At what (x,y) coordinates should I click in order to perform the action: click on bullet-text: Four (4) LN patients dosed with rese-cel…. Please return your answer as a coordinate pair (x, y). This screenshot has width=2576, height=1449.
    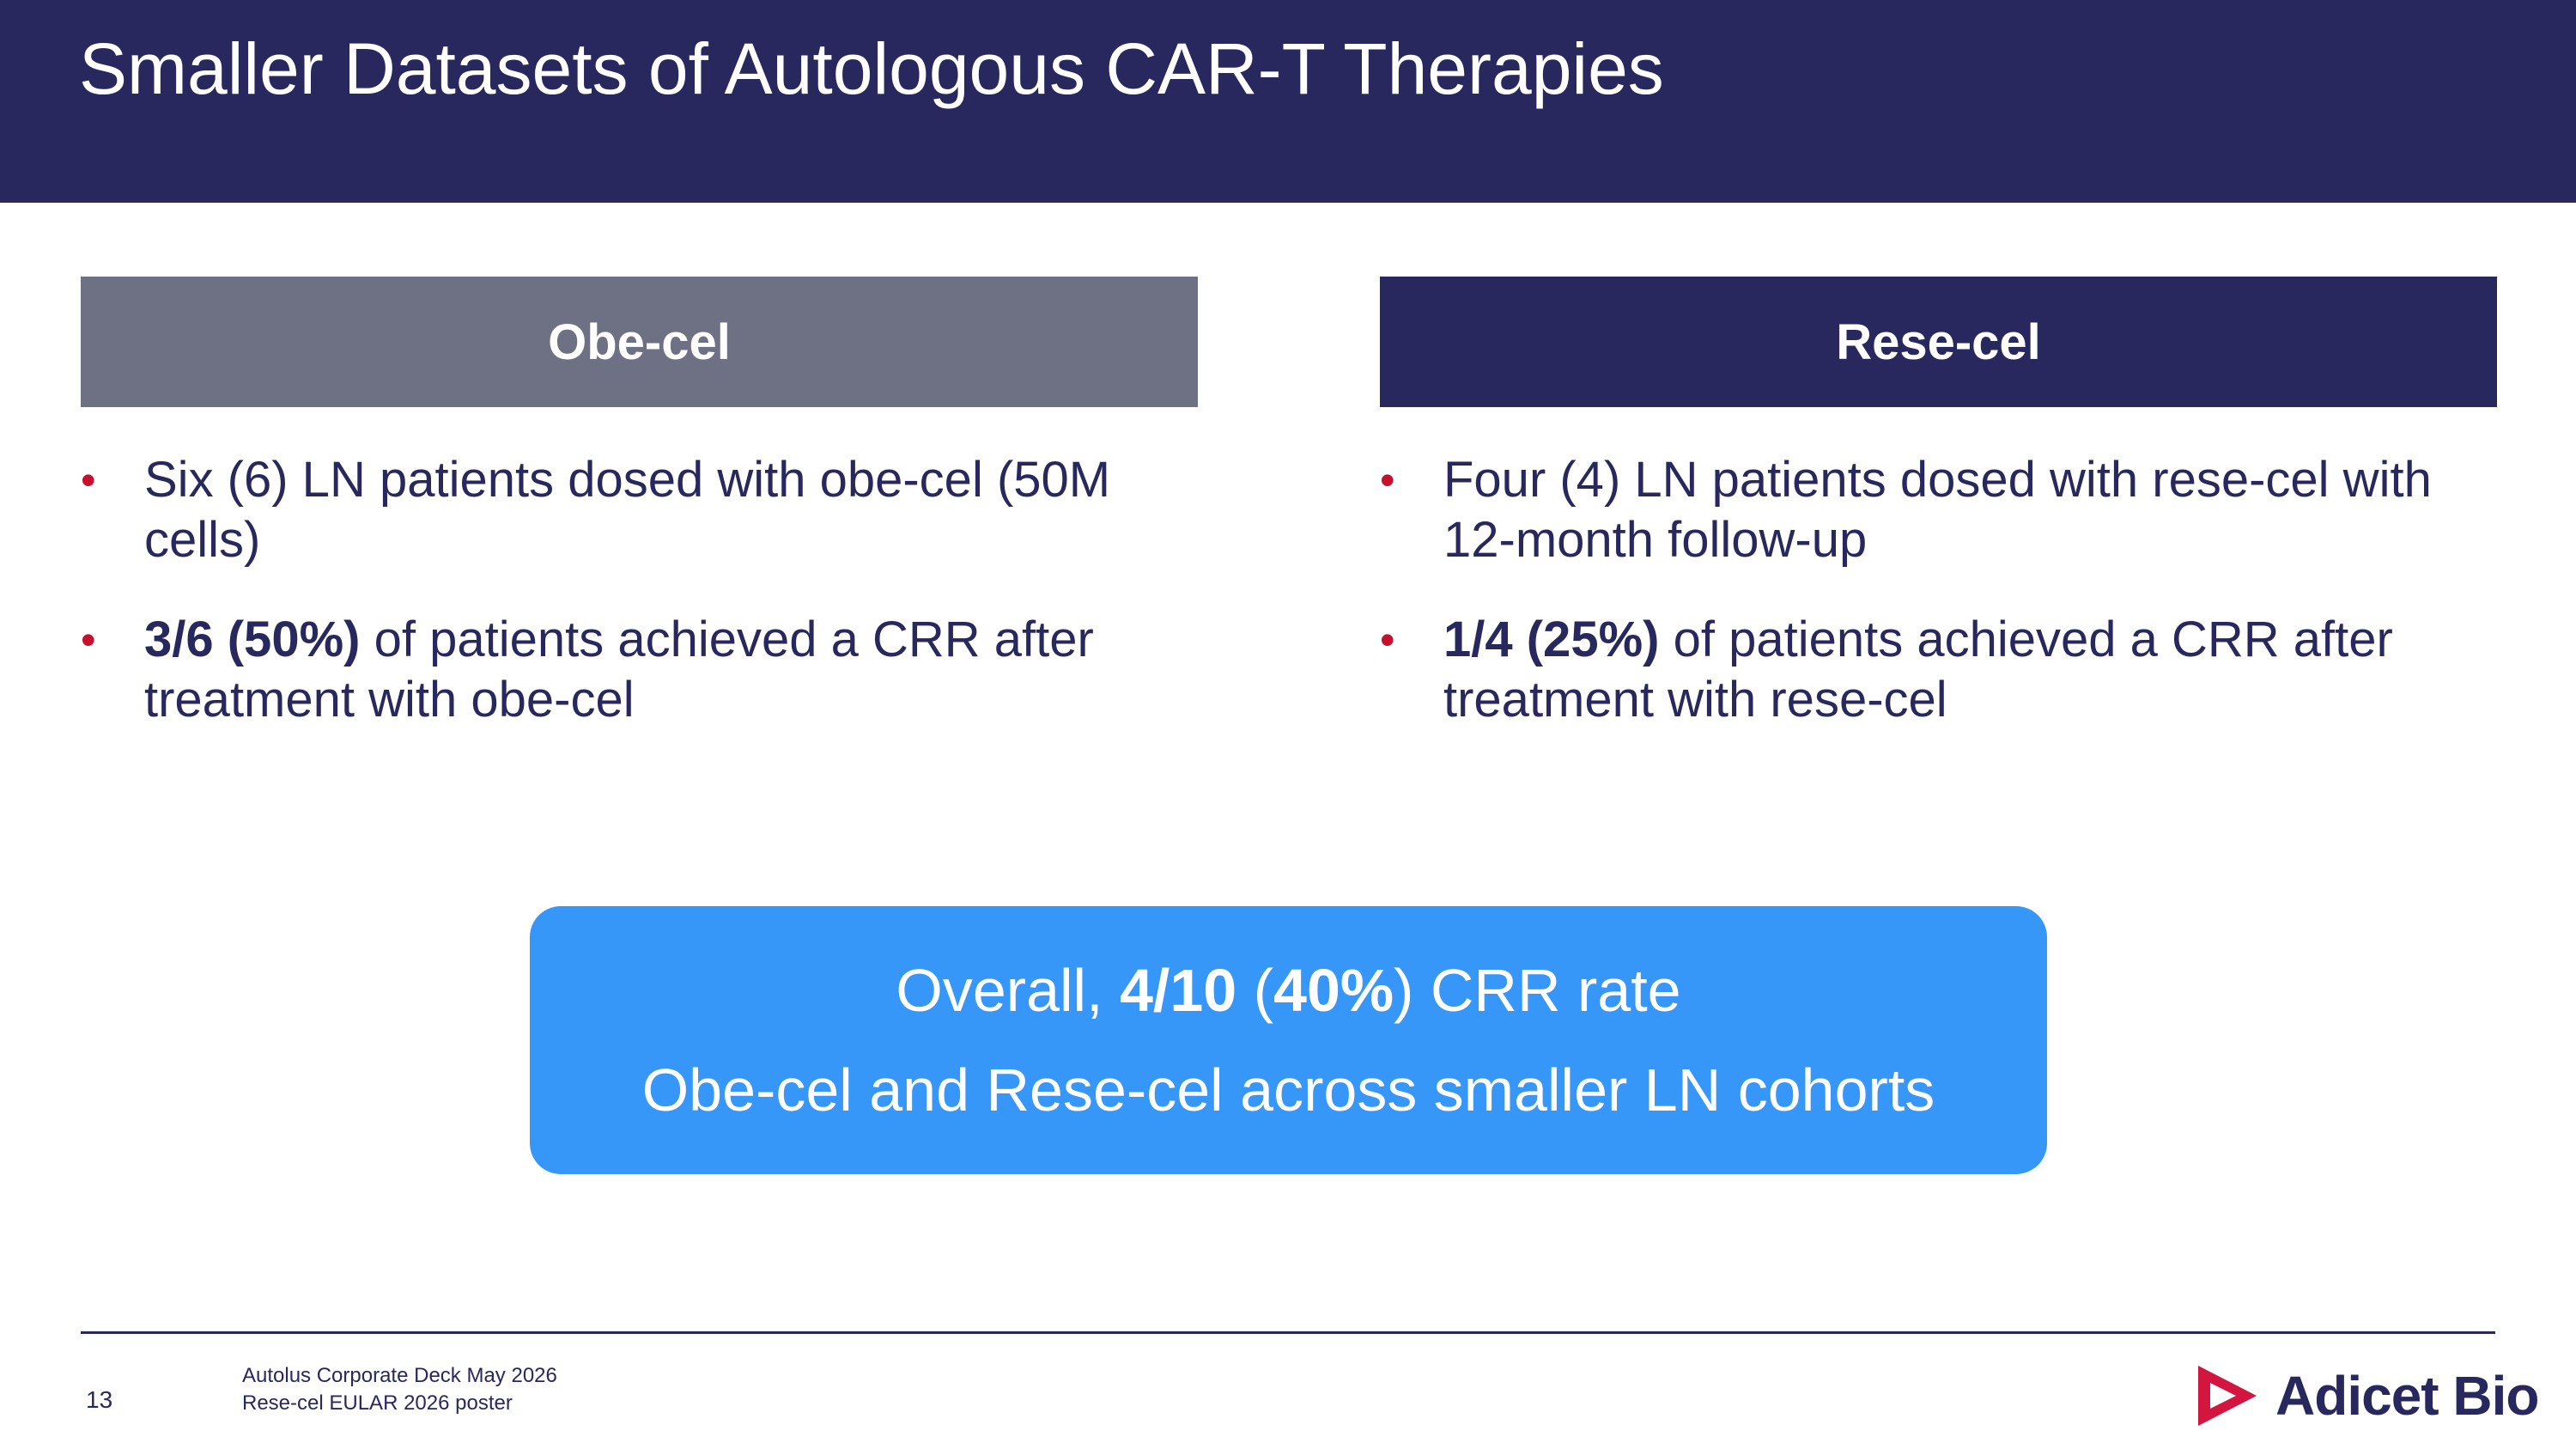
    Looking at the image, I should click on (1938, 510).